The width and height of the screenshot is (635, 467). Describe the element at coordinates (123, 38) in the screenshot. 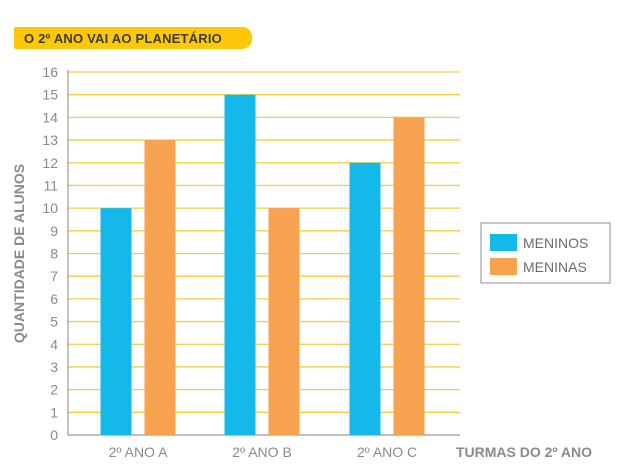

I see `chart-title: O 2º ANO VAI AO PLANETÁRIO` at that location.